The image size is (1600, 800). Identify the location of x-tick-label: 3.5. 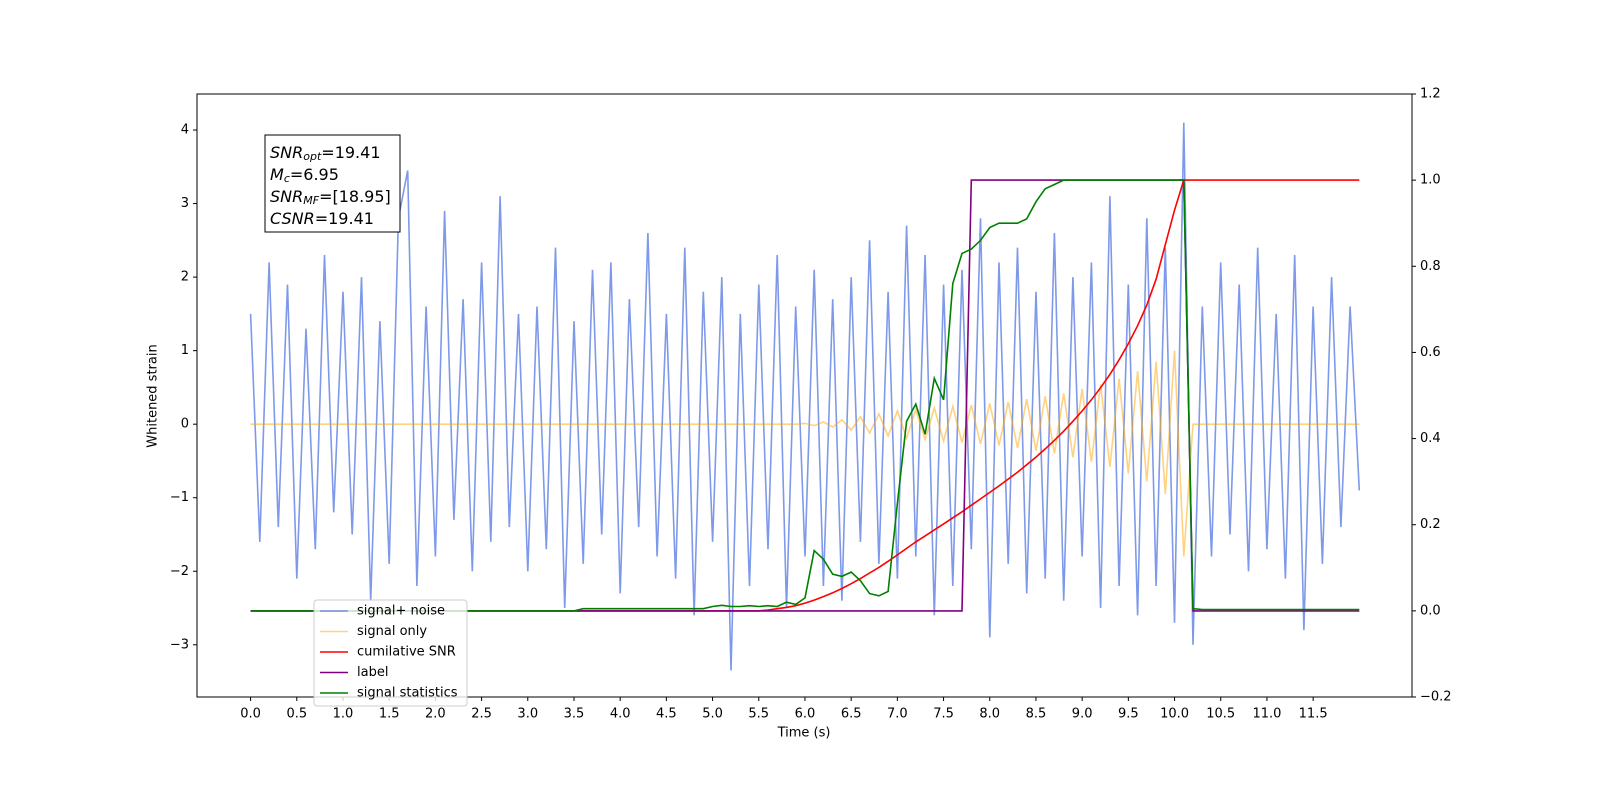
(574, 714).